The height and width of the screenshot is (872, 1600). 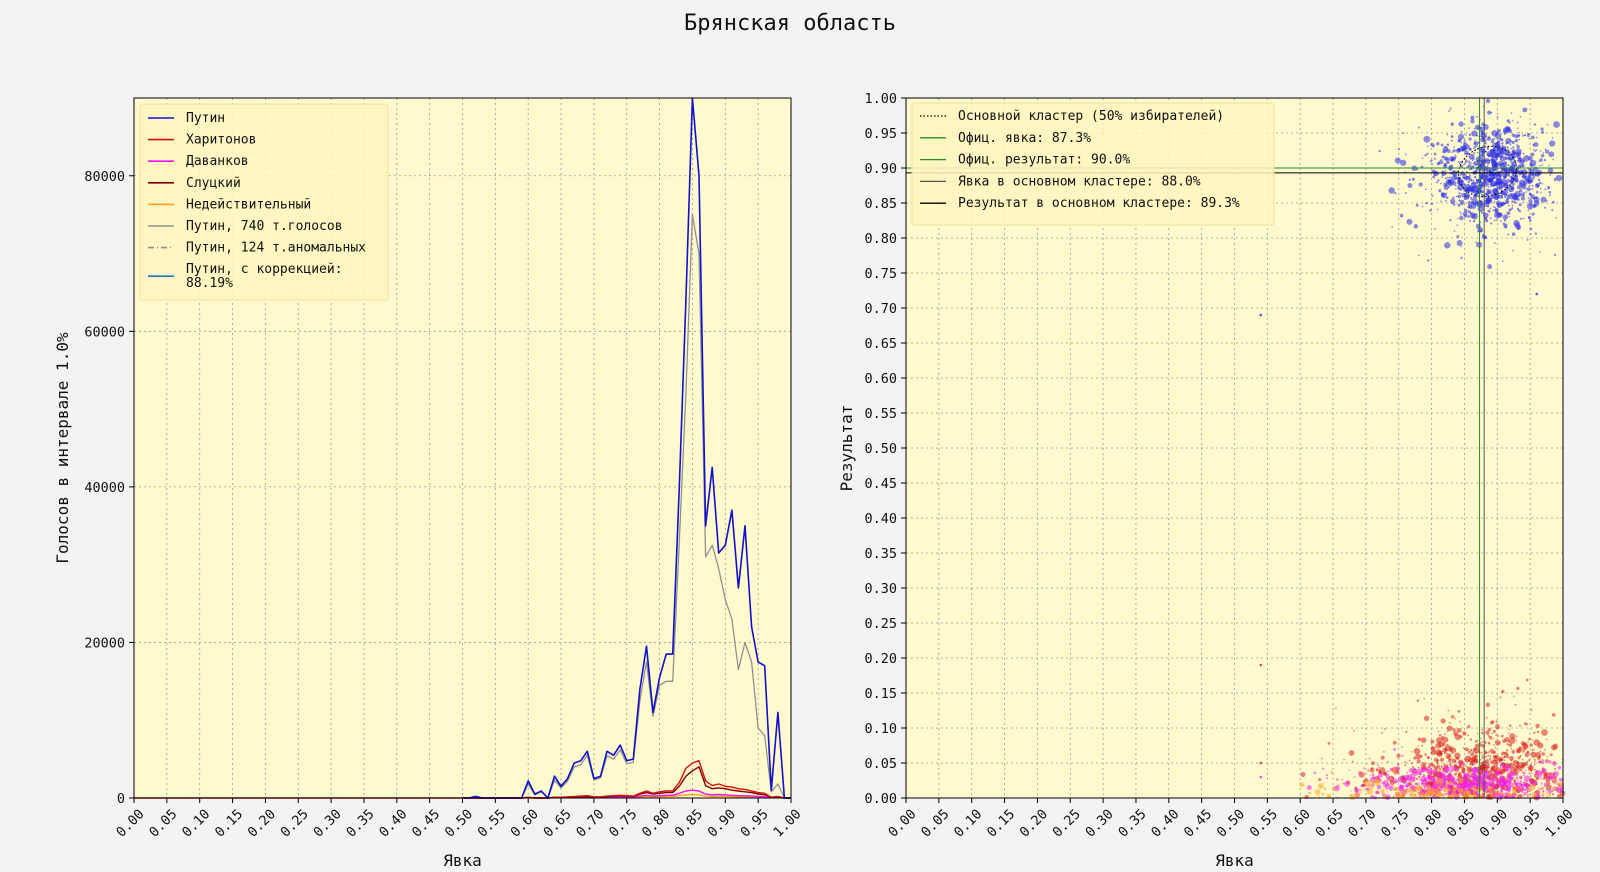 What do you see at coordinates (1461, 823) in the screenshot?
I see `x-tick-label: 0.85` at bounding box center [1461, 823].